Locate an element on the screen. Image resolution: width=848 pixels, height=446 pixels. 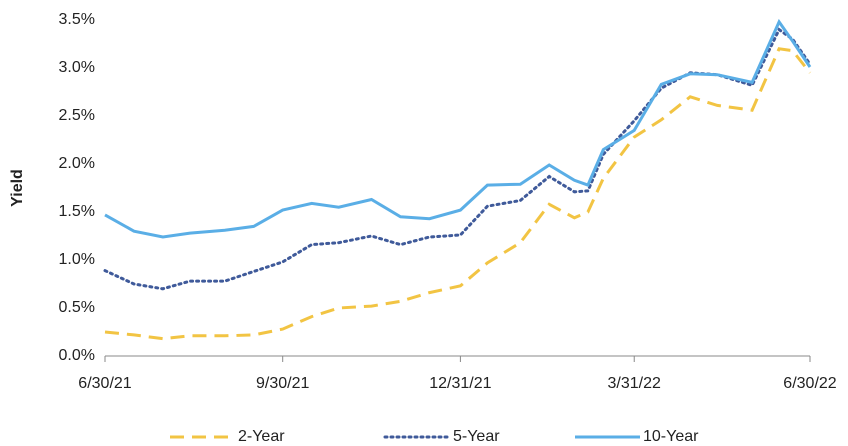
y-tick-label: 3.0% is located at coordinates (77, 67).